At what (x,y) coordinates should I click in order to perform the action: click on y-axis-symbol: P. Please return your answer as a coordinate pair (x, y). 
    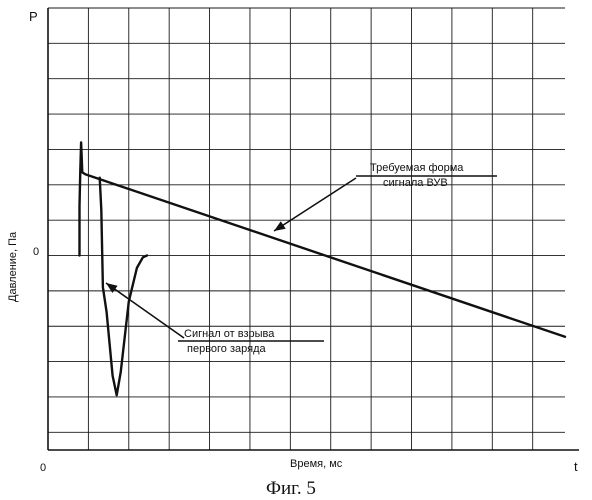
    Looking at the image, I should click on (33, 16).